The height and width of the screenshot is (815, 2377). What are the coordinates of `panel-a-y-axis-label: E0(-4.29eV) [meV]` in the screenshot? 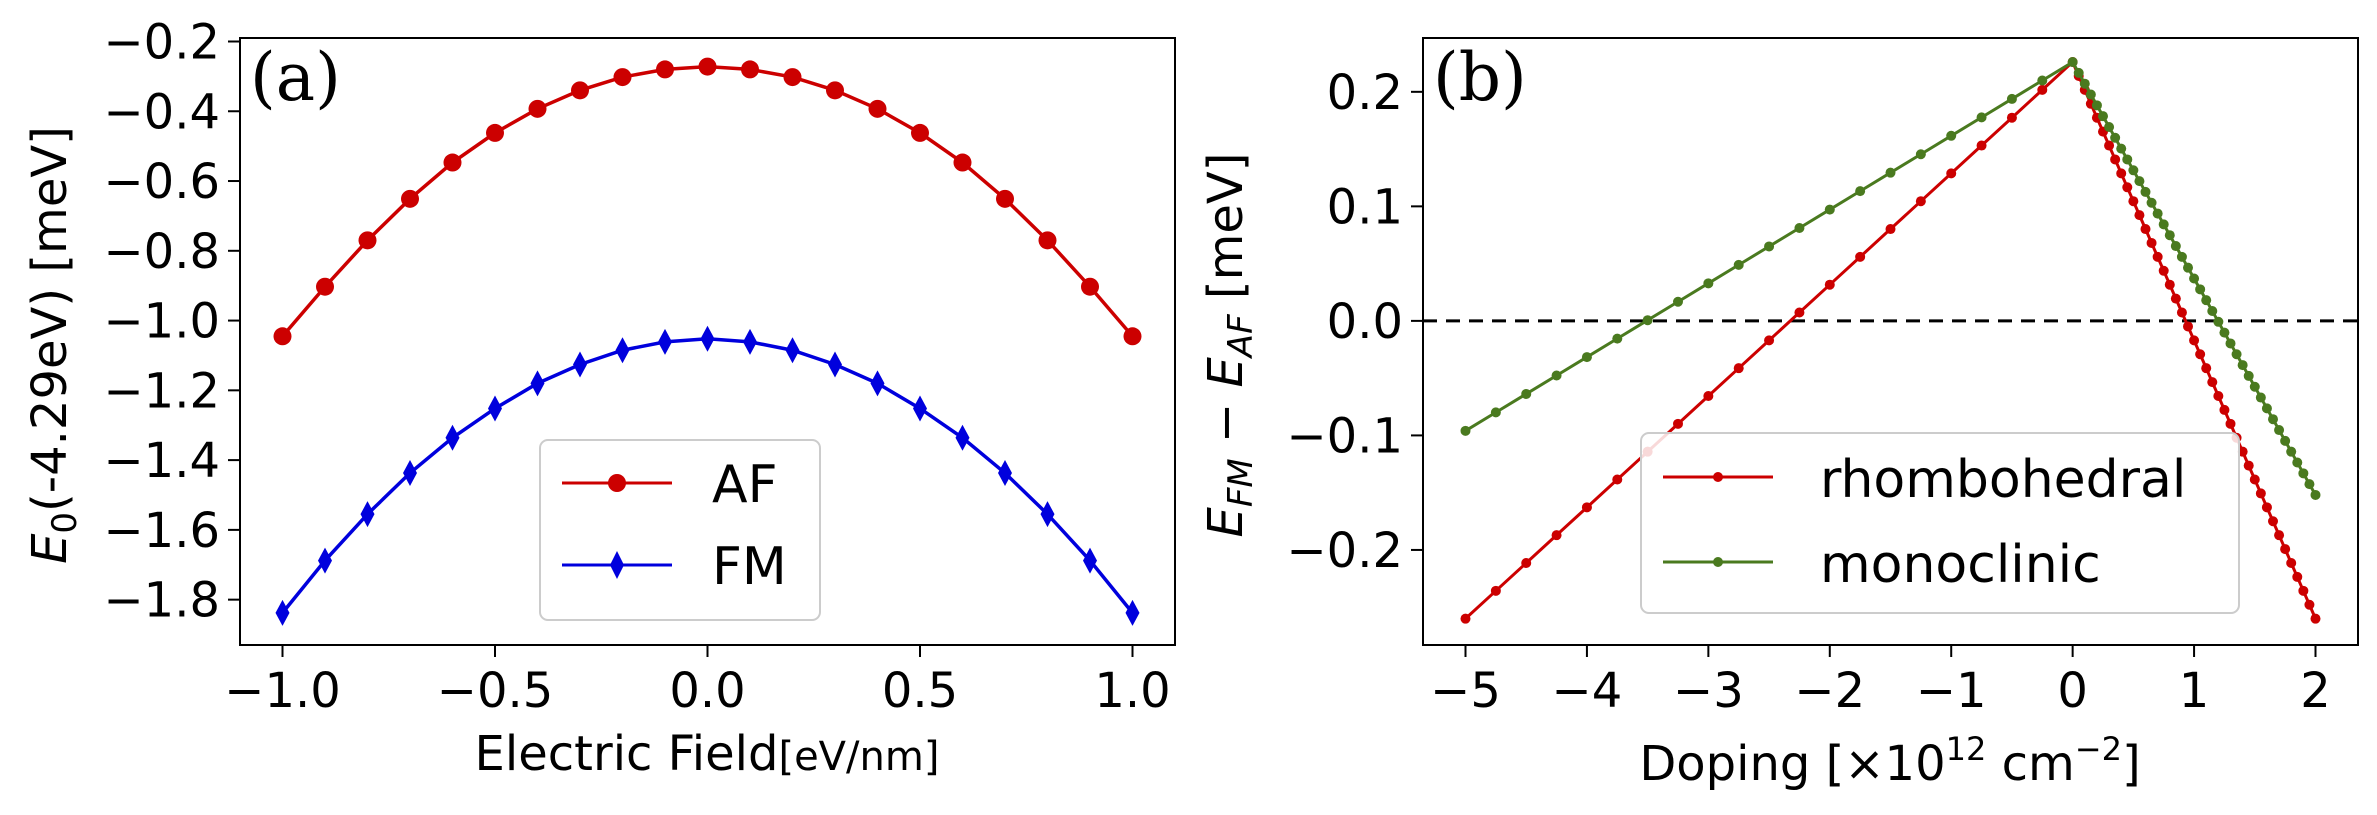 It's located at (53, 345).